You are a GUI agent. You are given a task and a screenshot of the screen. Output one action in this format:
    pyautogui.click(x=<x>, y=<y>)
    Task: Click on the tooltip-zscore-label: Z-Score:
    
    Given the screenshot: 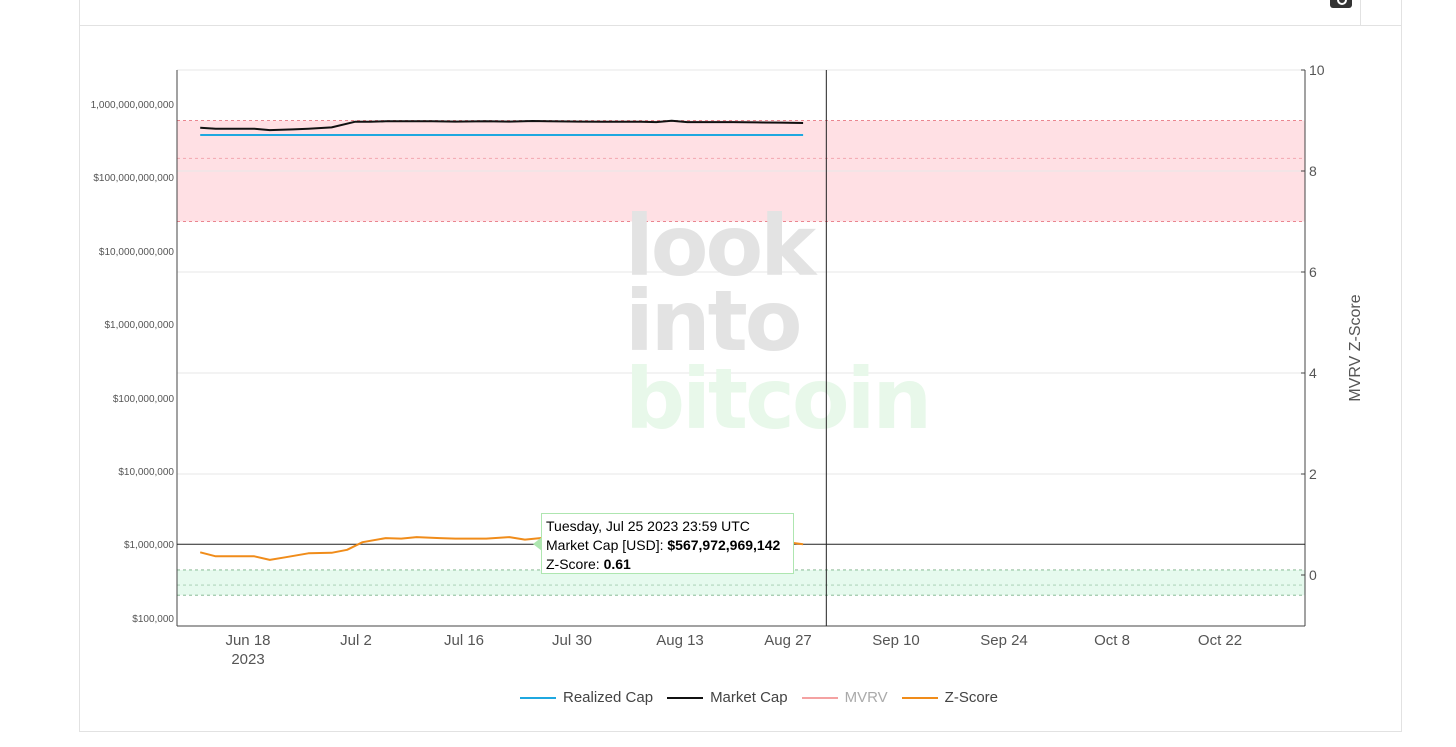 What is the action you would take?
    pyautogui.click(x=573, y=564)
    